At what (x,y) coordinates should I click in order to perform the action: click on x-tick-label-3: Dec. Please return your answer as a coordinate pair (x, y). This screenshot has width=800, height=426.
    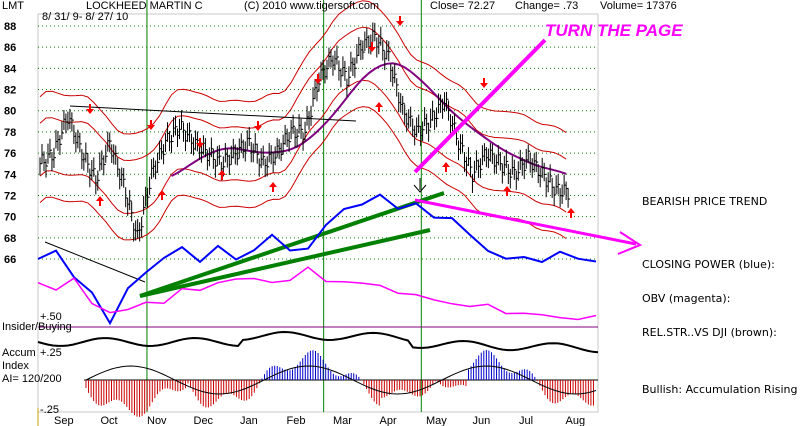
    Looking at the image, I should click on (204, 420).